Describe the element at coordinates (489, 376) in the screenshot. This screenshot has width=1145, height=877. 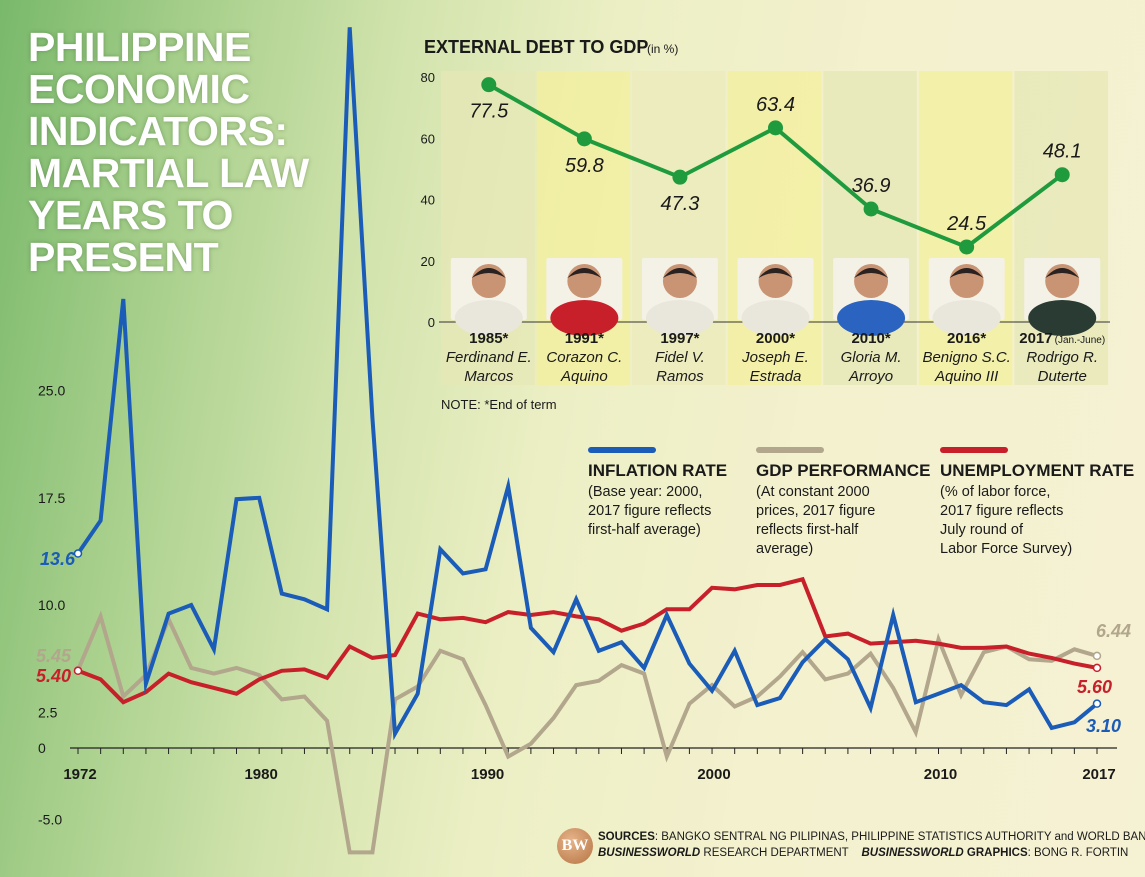
I see `category-name: Marcos` at that location.